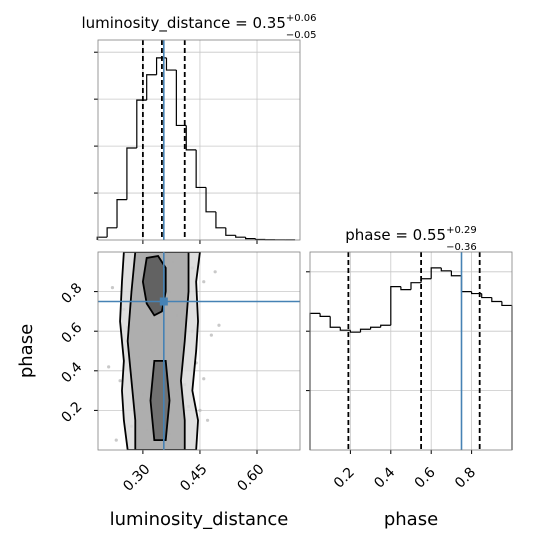 The image size is (550, 550). What do you see at coordinates (301, 18) in the screenshot?
I see `title-sup: +0.06` at bounding box center [301, 18].